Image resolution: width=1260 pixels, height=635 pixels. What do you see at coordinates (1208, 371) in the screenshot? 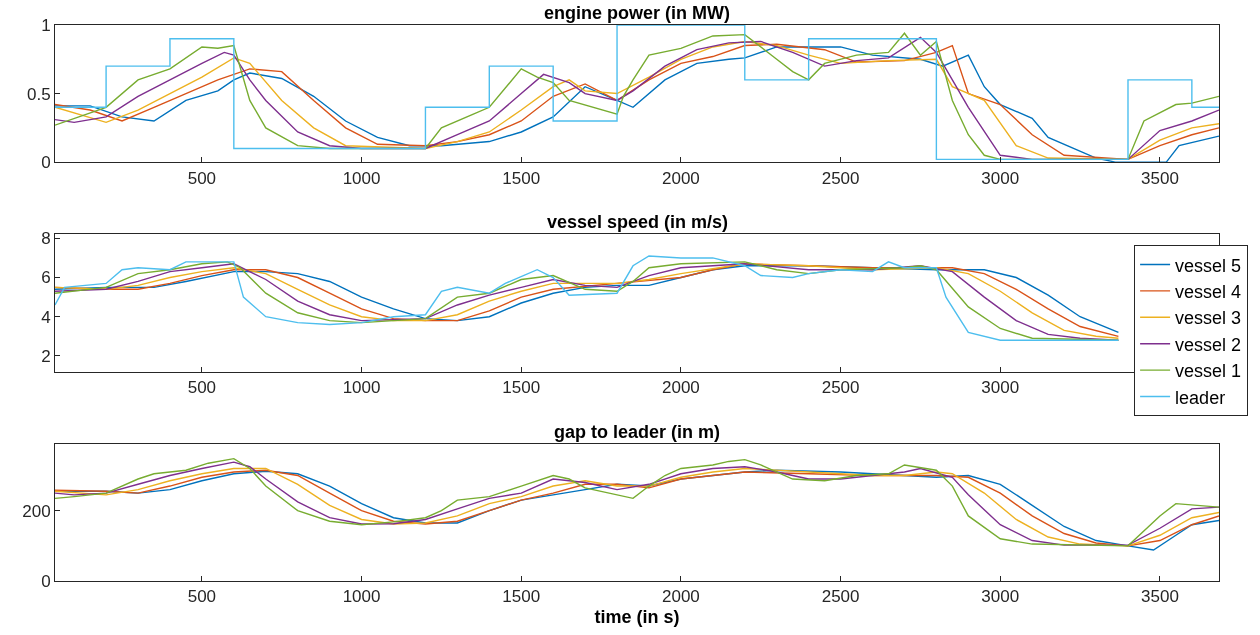
I see `legend-label: vessel 1` at bounding box center [1208, 371].